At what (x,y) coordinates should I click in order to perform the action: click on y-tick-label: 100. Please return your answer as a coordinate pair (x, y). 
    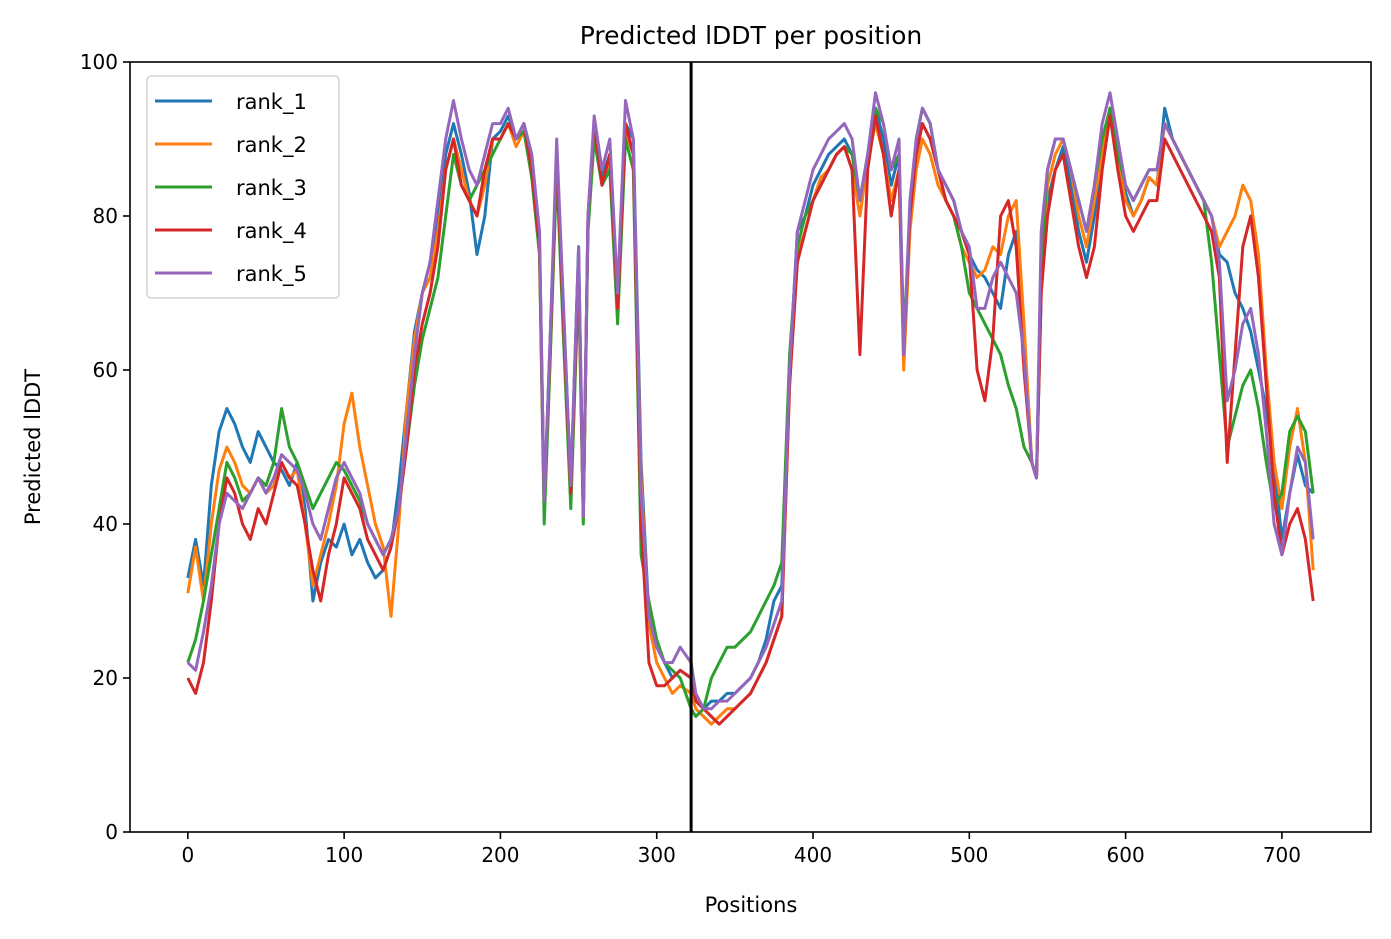
    Looking at the image, I should click on (99, 62).